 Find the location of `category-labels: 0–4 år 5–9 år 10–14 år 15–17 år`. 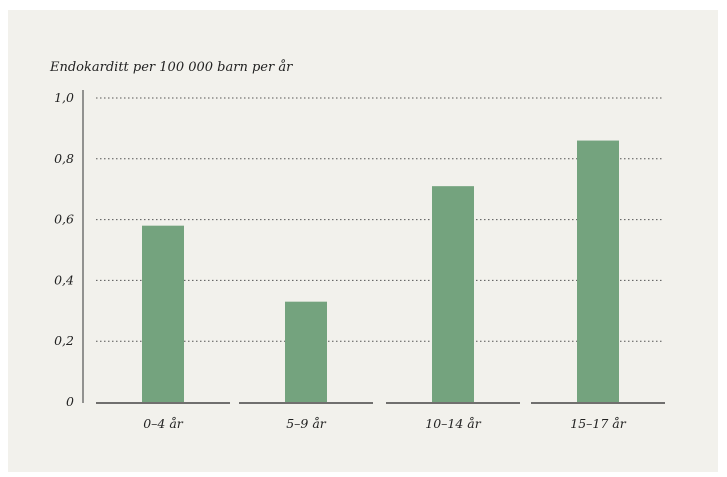

category-labels: 0–4 år 5–9 år 10–14 år 15–17 år is located at coordinates (385, 423).